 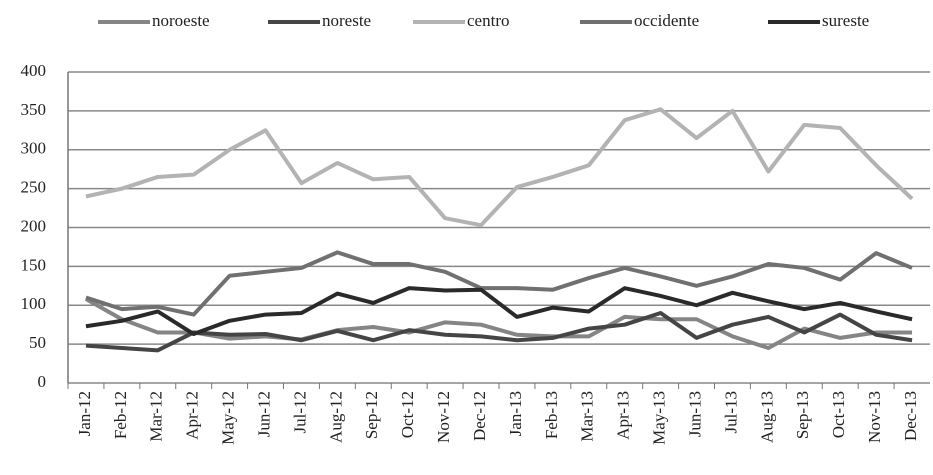 What do you see at coordinates (34, 225) in the screenshot?
I see `y-tick-label: 200` at bounding box center [34, 225].